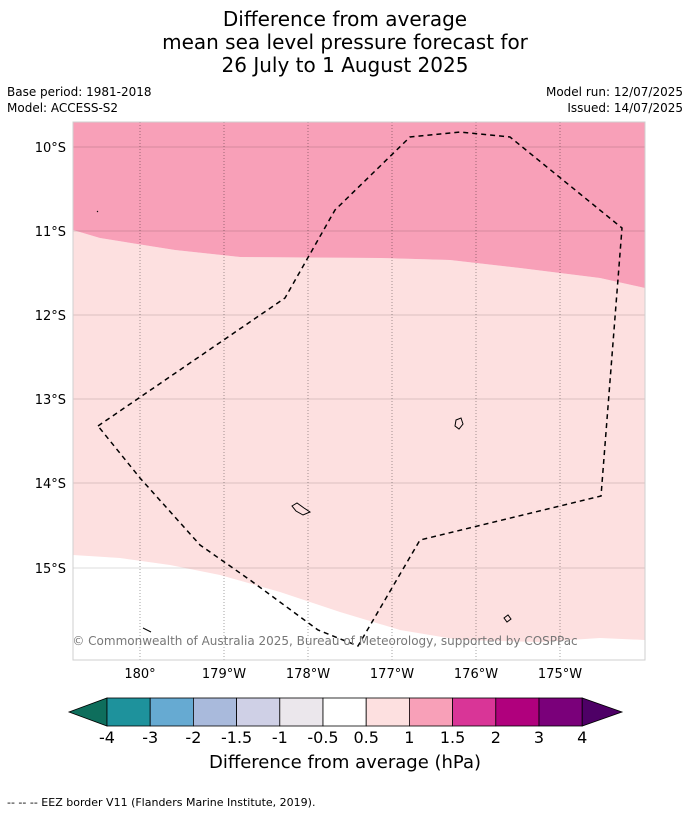  I want to click on title-line-3: 26 July to 1 August 2025, so click(345, 65).